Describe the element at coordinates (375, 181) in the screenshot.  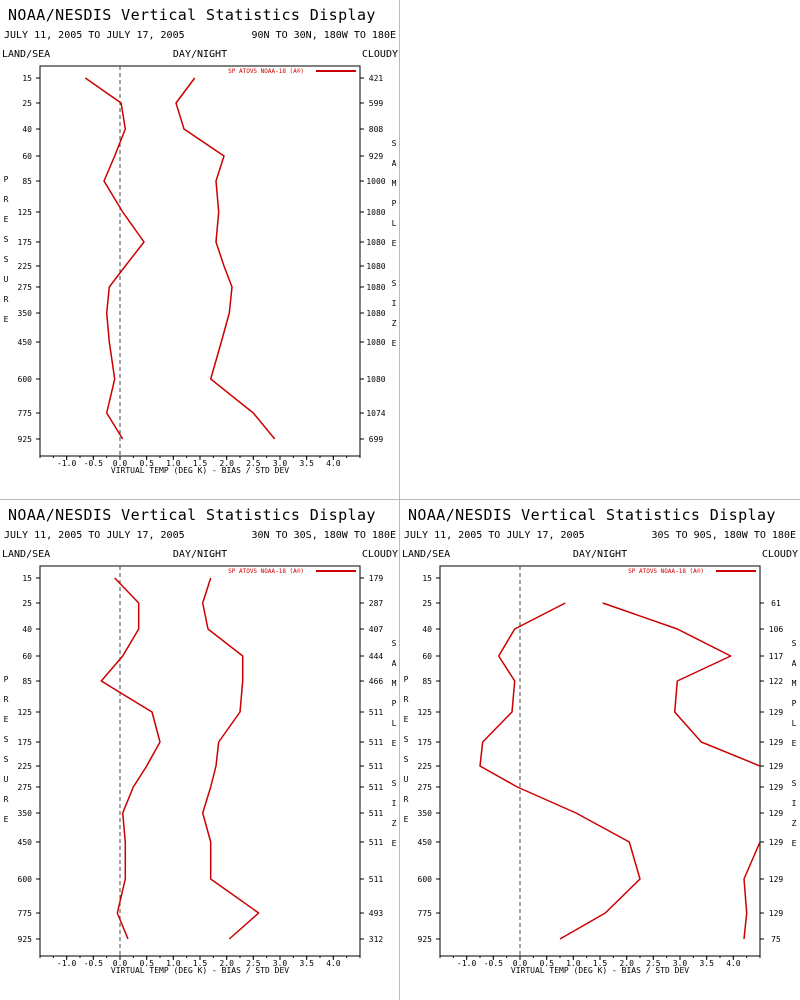
I see `sample-size-label: 1000` at that location.